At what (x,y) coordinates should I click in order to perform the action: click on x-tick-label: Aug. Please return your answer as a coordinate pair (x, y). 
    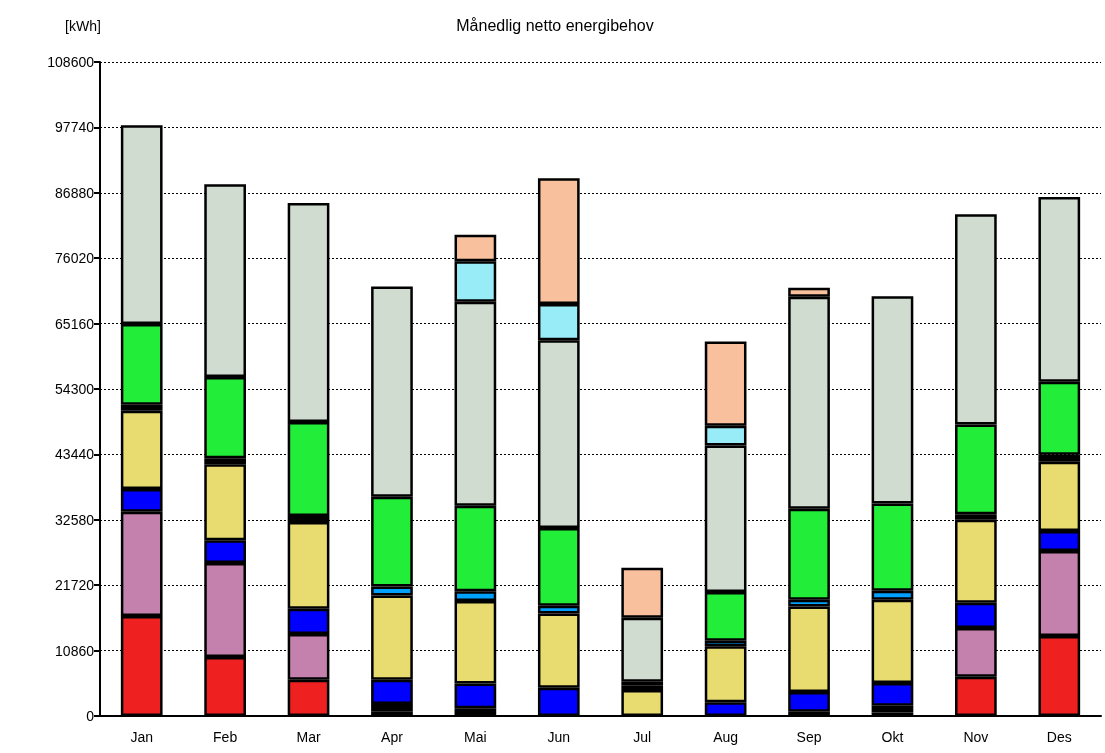
    Looking at the image, I should click on (726, 737).